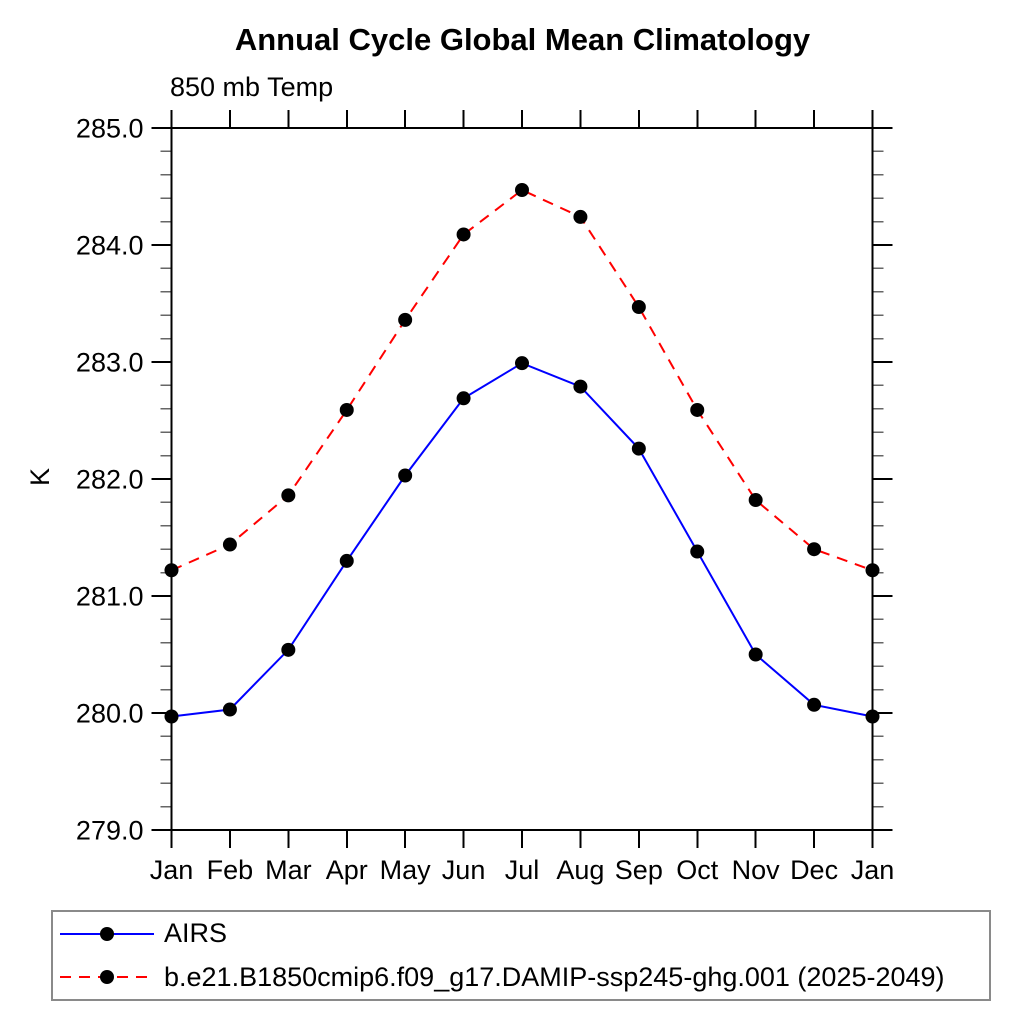 The width and height of the screenshot is (1024, 1024). What do you see at coordinates (522, 39) in the screenshot?
I see `chart-title: Annual Cycle Global Mean Climatology` at bounding box center [522, 39].